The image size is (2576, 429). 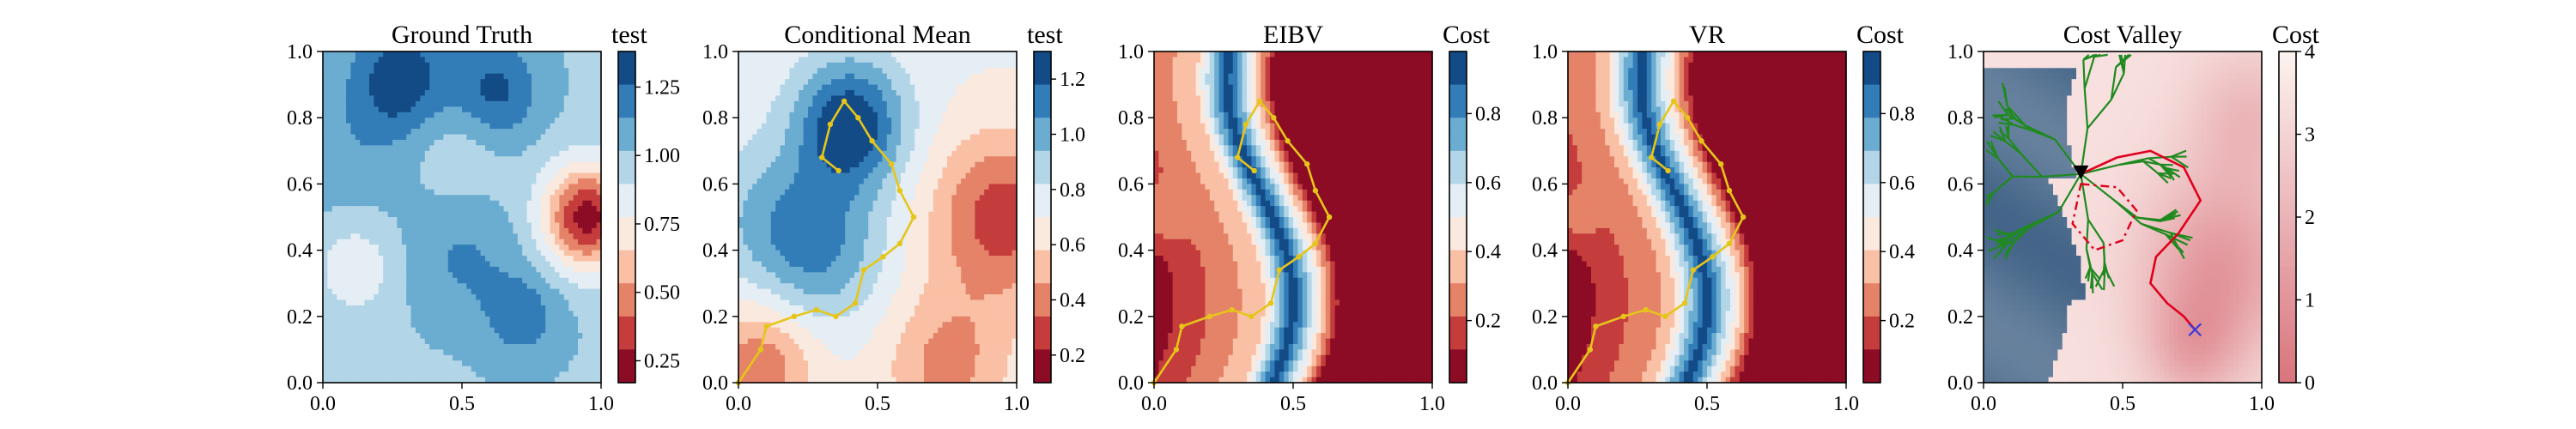 What do you see at coordinates (1656, 242) in the screenshot?
I see `sampling-path` at bounding box center [1656, 242].